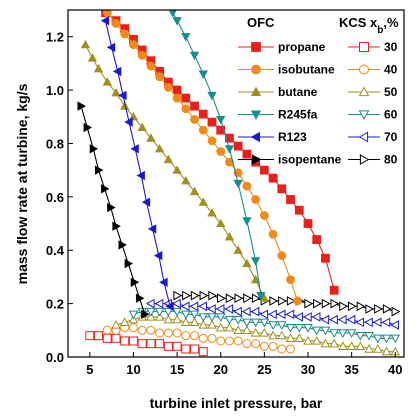  I want to click on y-tick-label: 0.0, so click(55, 357).